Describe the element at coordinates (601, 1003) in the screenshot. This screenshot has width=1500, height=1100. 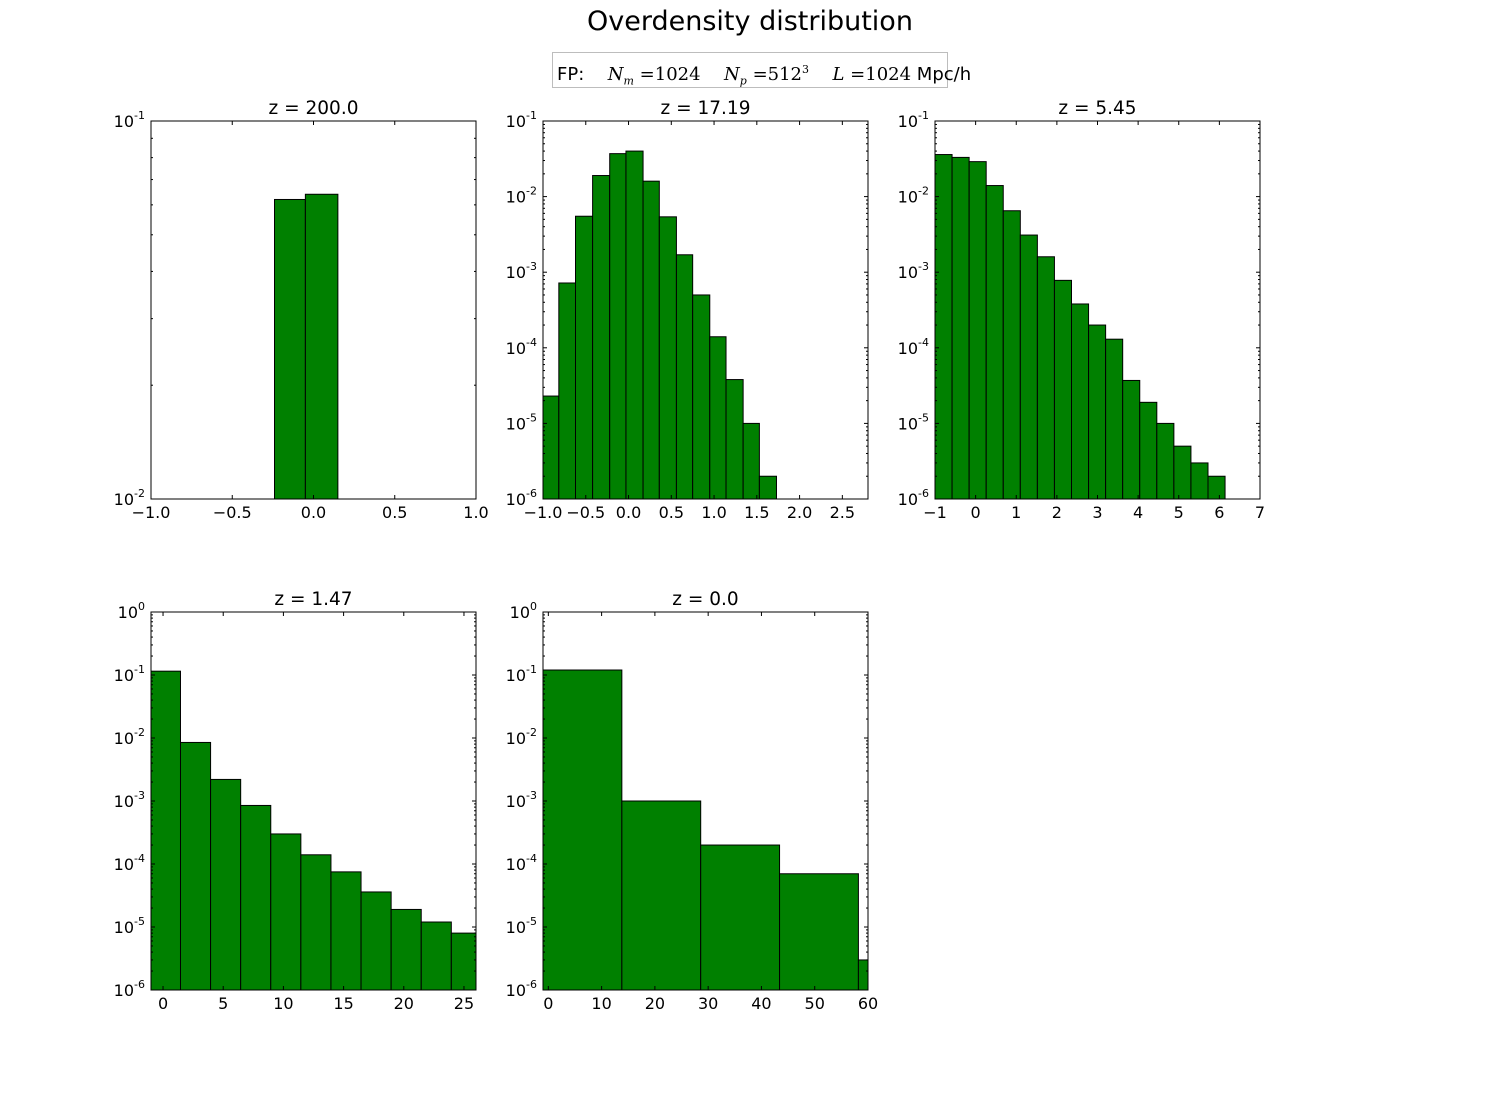
I see `x-tick-label: 10` at that location.